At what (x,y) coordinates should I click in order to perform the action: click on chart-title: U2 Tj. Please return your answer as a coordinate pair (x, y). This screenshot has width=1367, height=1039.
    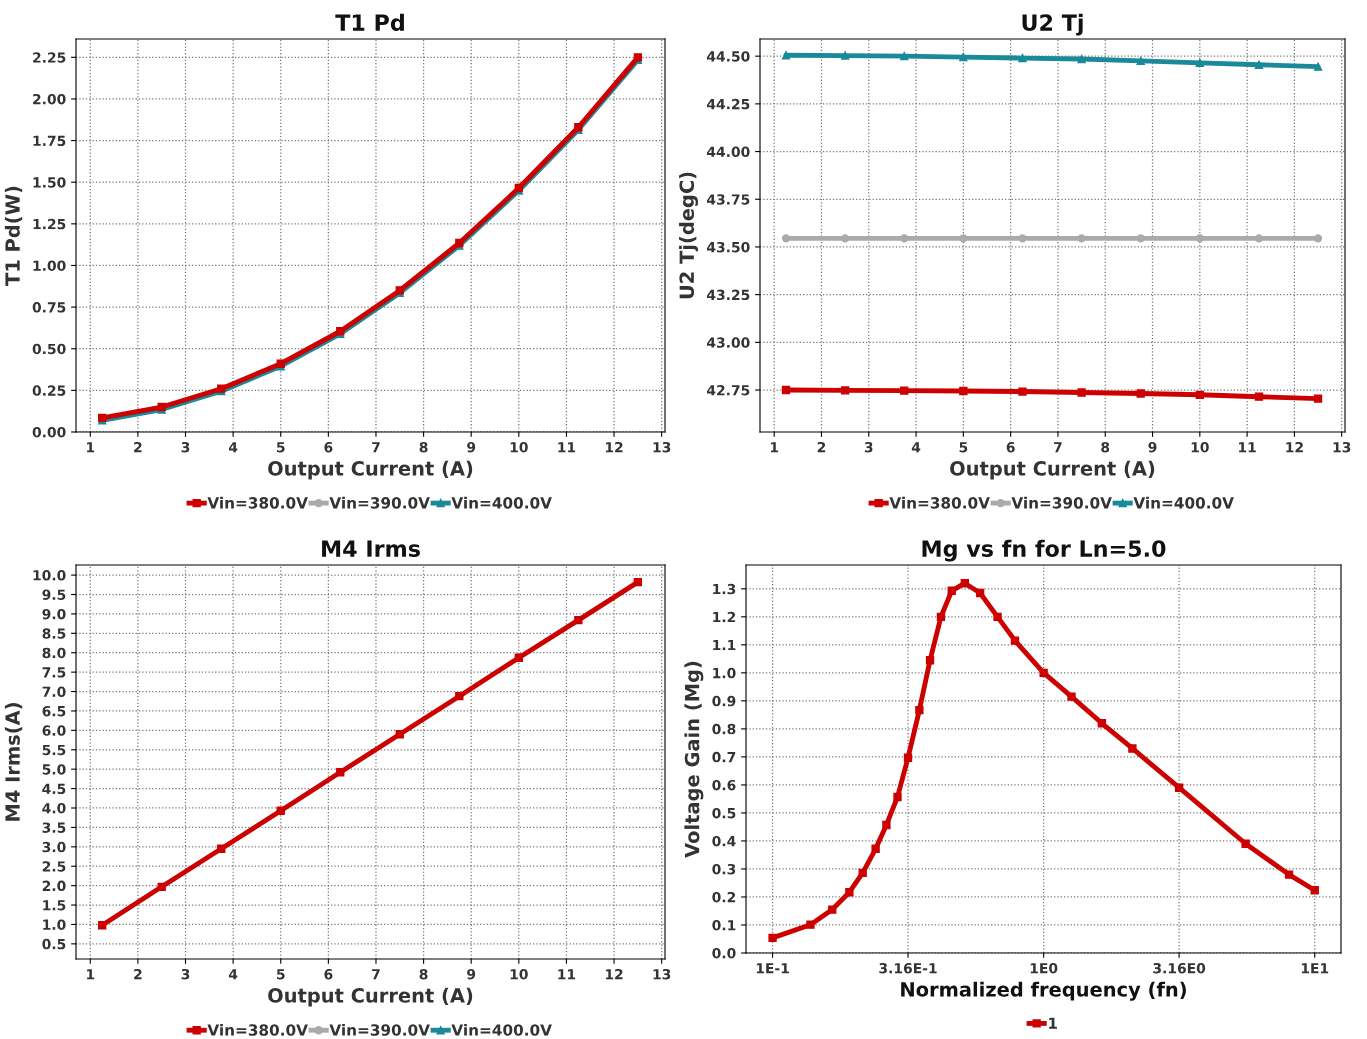
    Looking at the image, I should click on (1052, 24).